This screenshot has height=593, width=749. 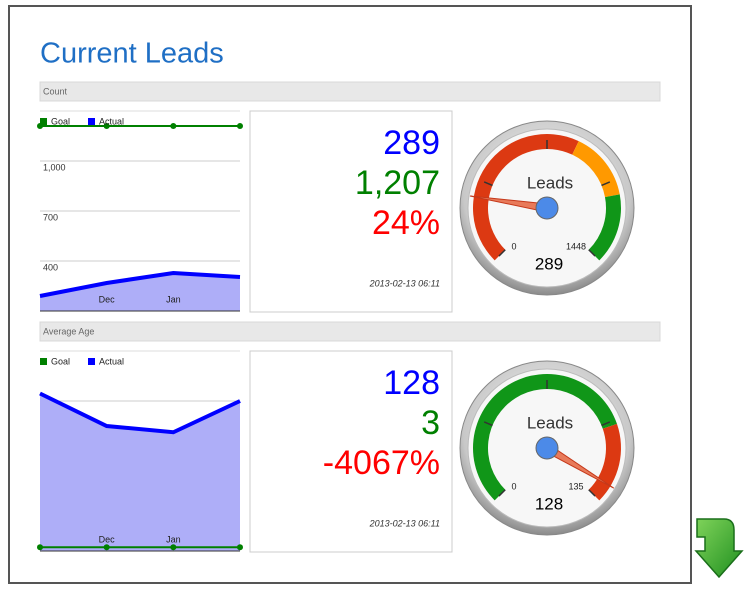 I want to click on gauge-max: 1448, so click(x=576, y=246).